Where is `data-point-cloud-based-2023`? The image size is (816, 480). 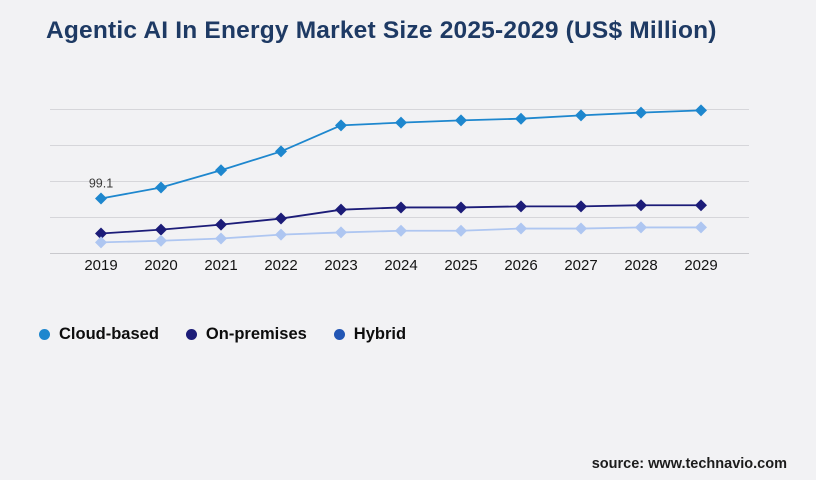
data-point-cloud-based-2023 is located at coordinates (341, 125).